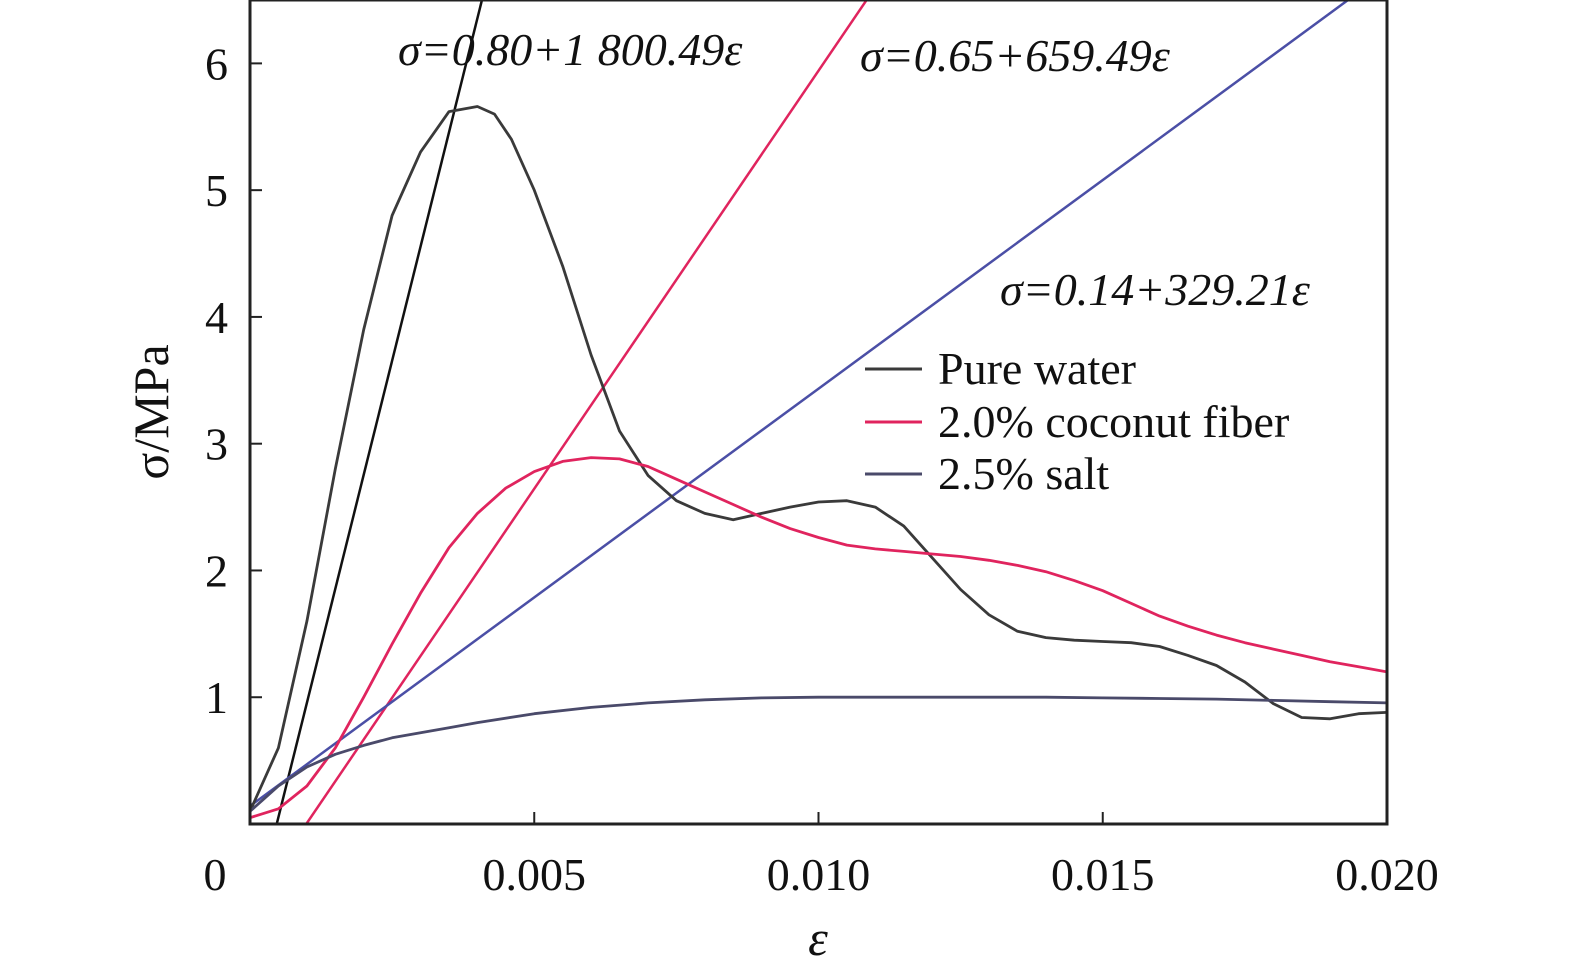  Describe the element at coordinates (535, 874) in the screenshot. I see `x-tick-label: 0.005` at that location.